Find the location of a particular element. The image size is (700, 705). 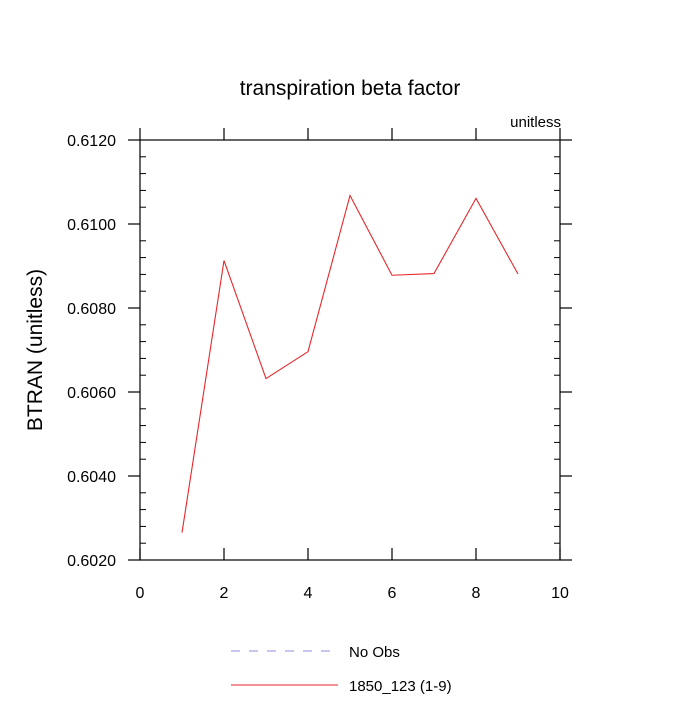

x-tick-label: 2 is located at coordinates (224, 593).